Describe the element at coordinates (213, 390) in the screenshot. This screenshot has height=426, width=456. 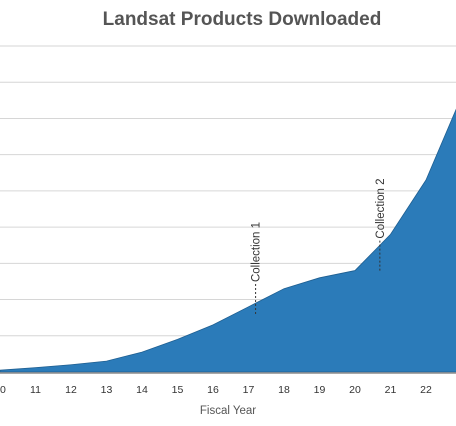
I see `x-tick-label: 16` at that location.